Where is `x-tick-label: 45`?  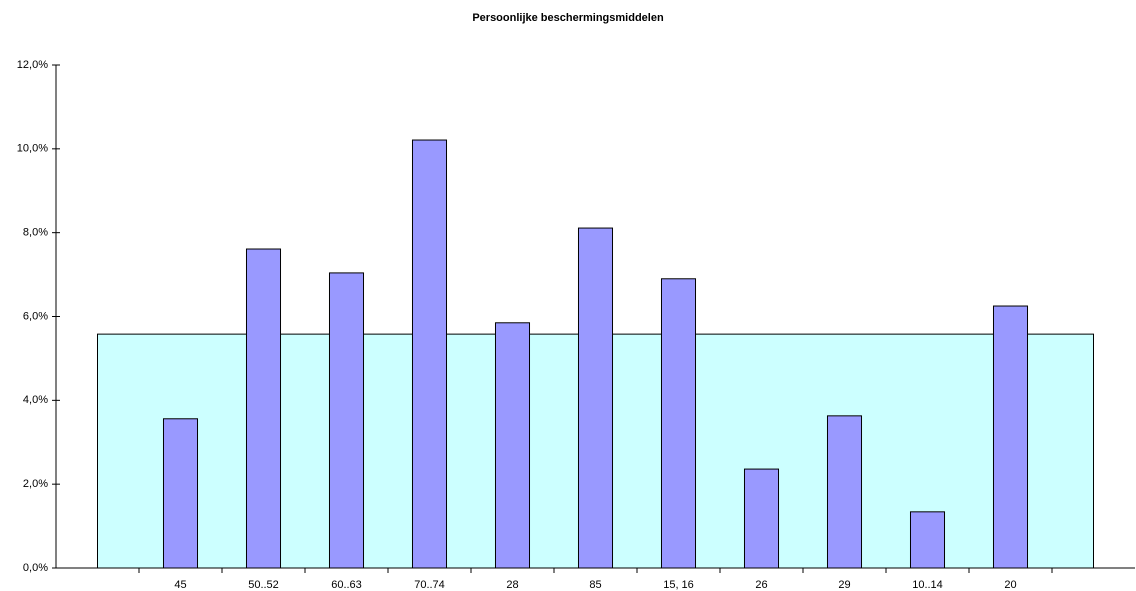 x-tick-label: 45 is located at coordinates (180, 585).